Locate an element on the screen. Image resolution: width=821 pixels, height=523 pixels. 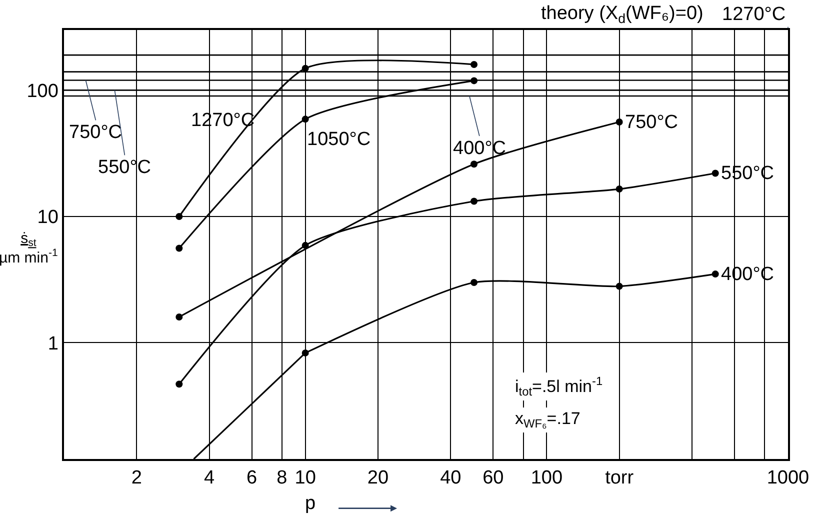
series-label: 750°C is located at coordinates (651, 122).